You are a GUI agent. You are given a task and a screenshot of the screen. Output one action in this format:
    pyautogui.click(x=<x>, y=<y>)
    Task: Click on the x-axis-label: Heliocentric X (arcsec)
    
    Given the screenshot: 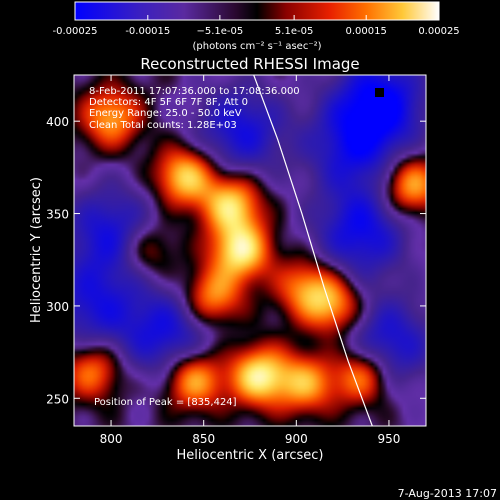 What is the action you would take?
    pyautogui.click(x=250, y=455)
    